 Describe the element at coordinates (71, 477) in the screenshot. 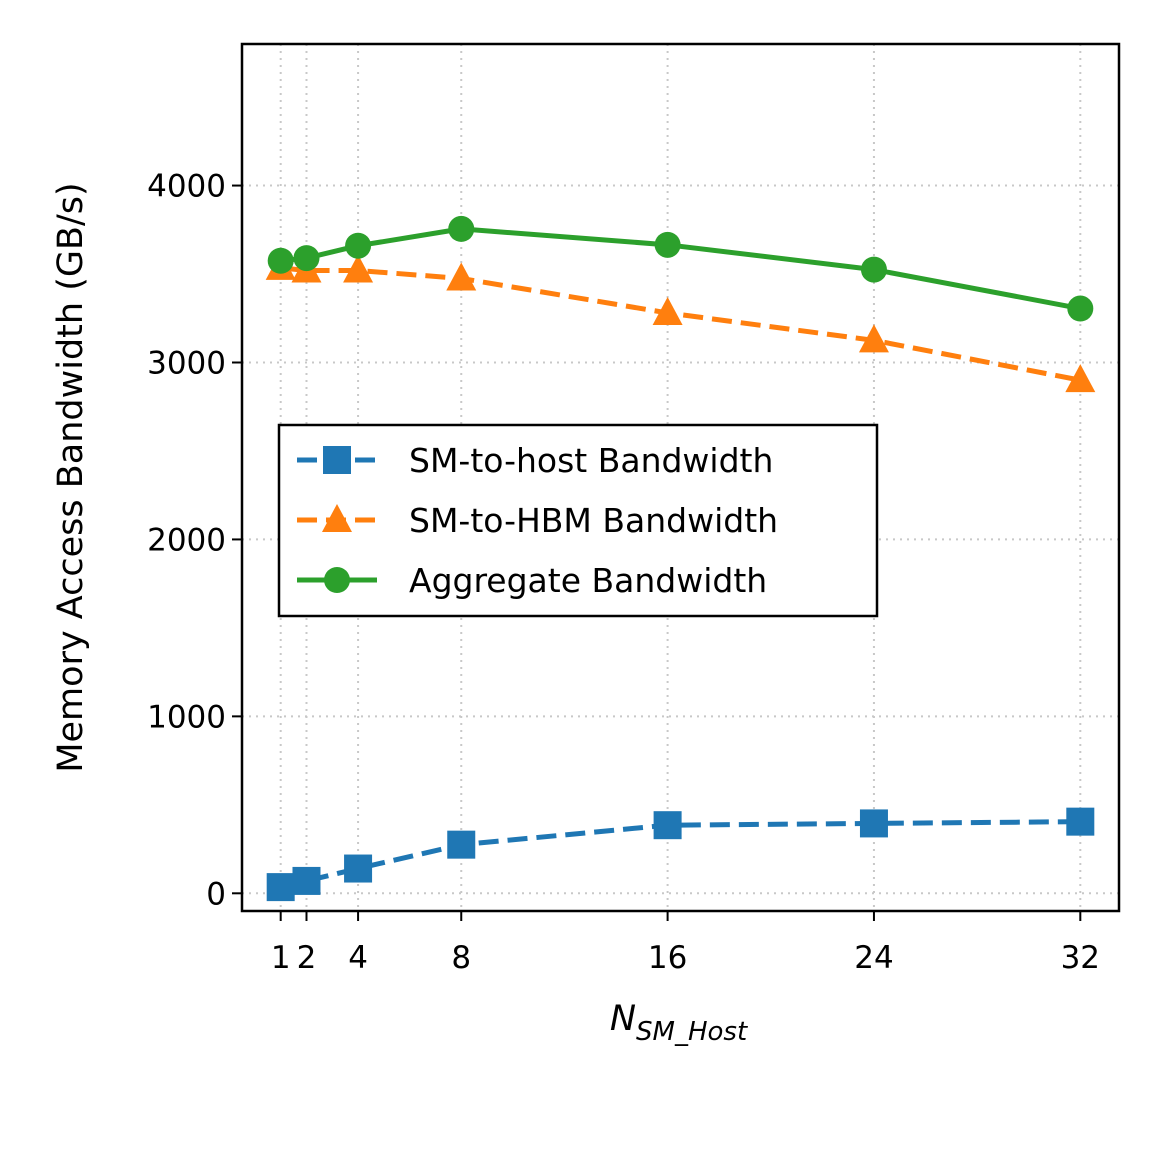

I see `y-axis-label: Memory Access Bandwidth (GB/s)` at that location.